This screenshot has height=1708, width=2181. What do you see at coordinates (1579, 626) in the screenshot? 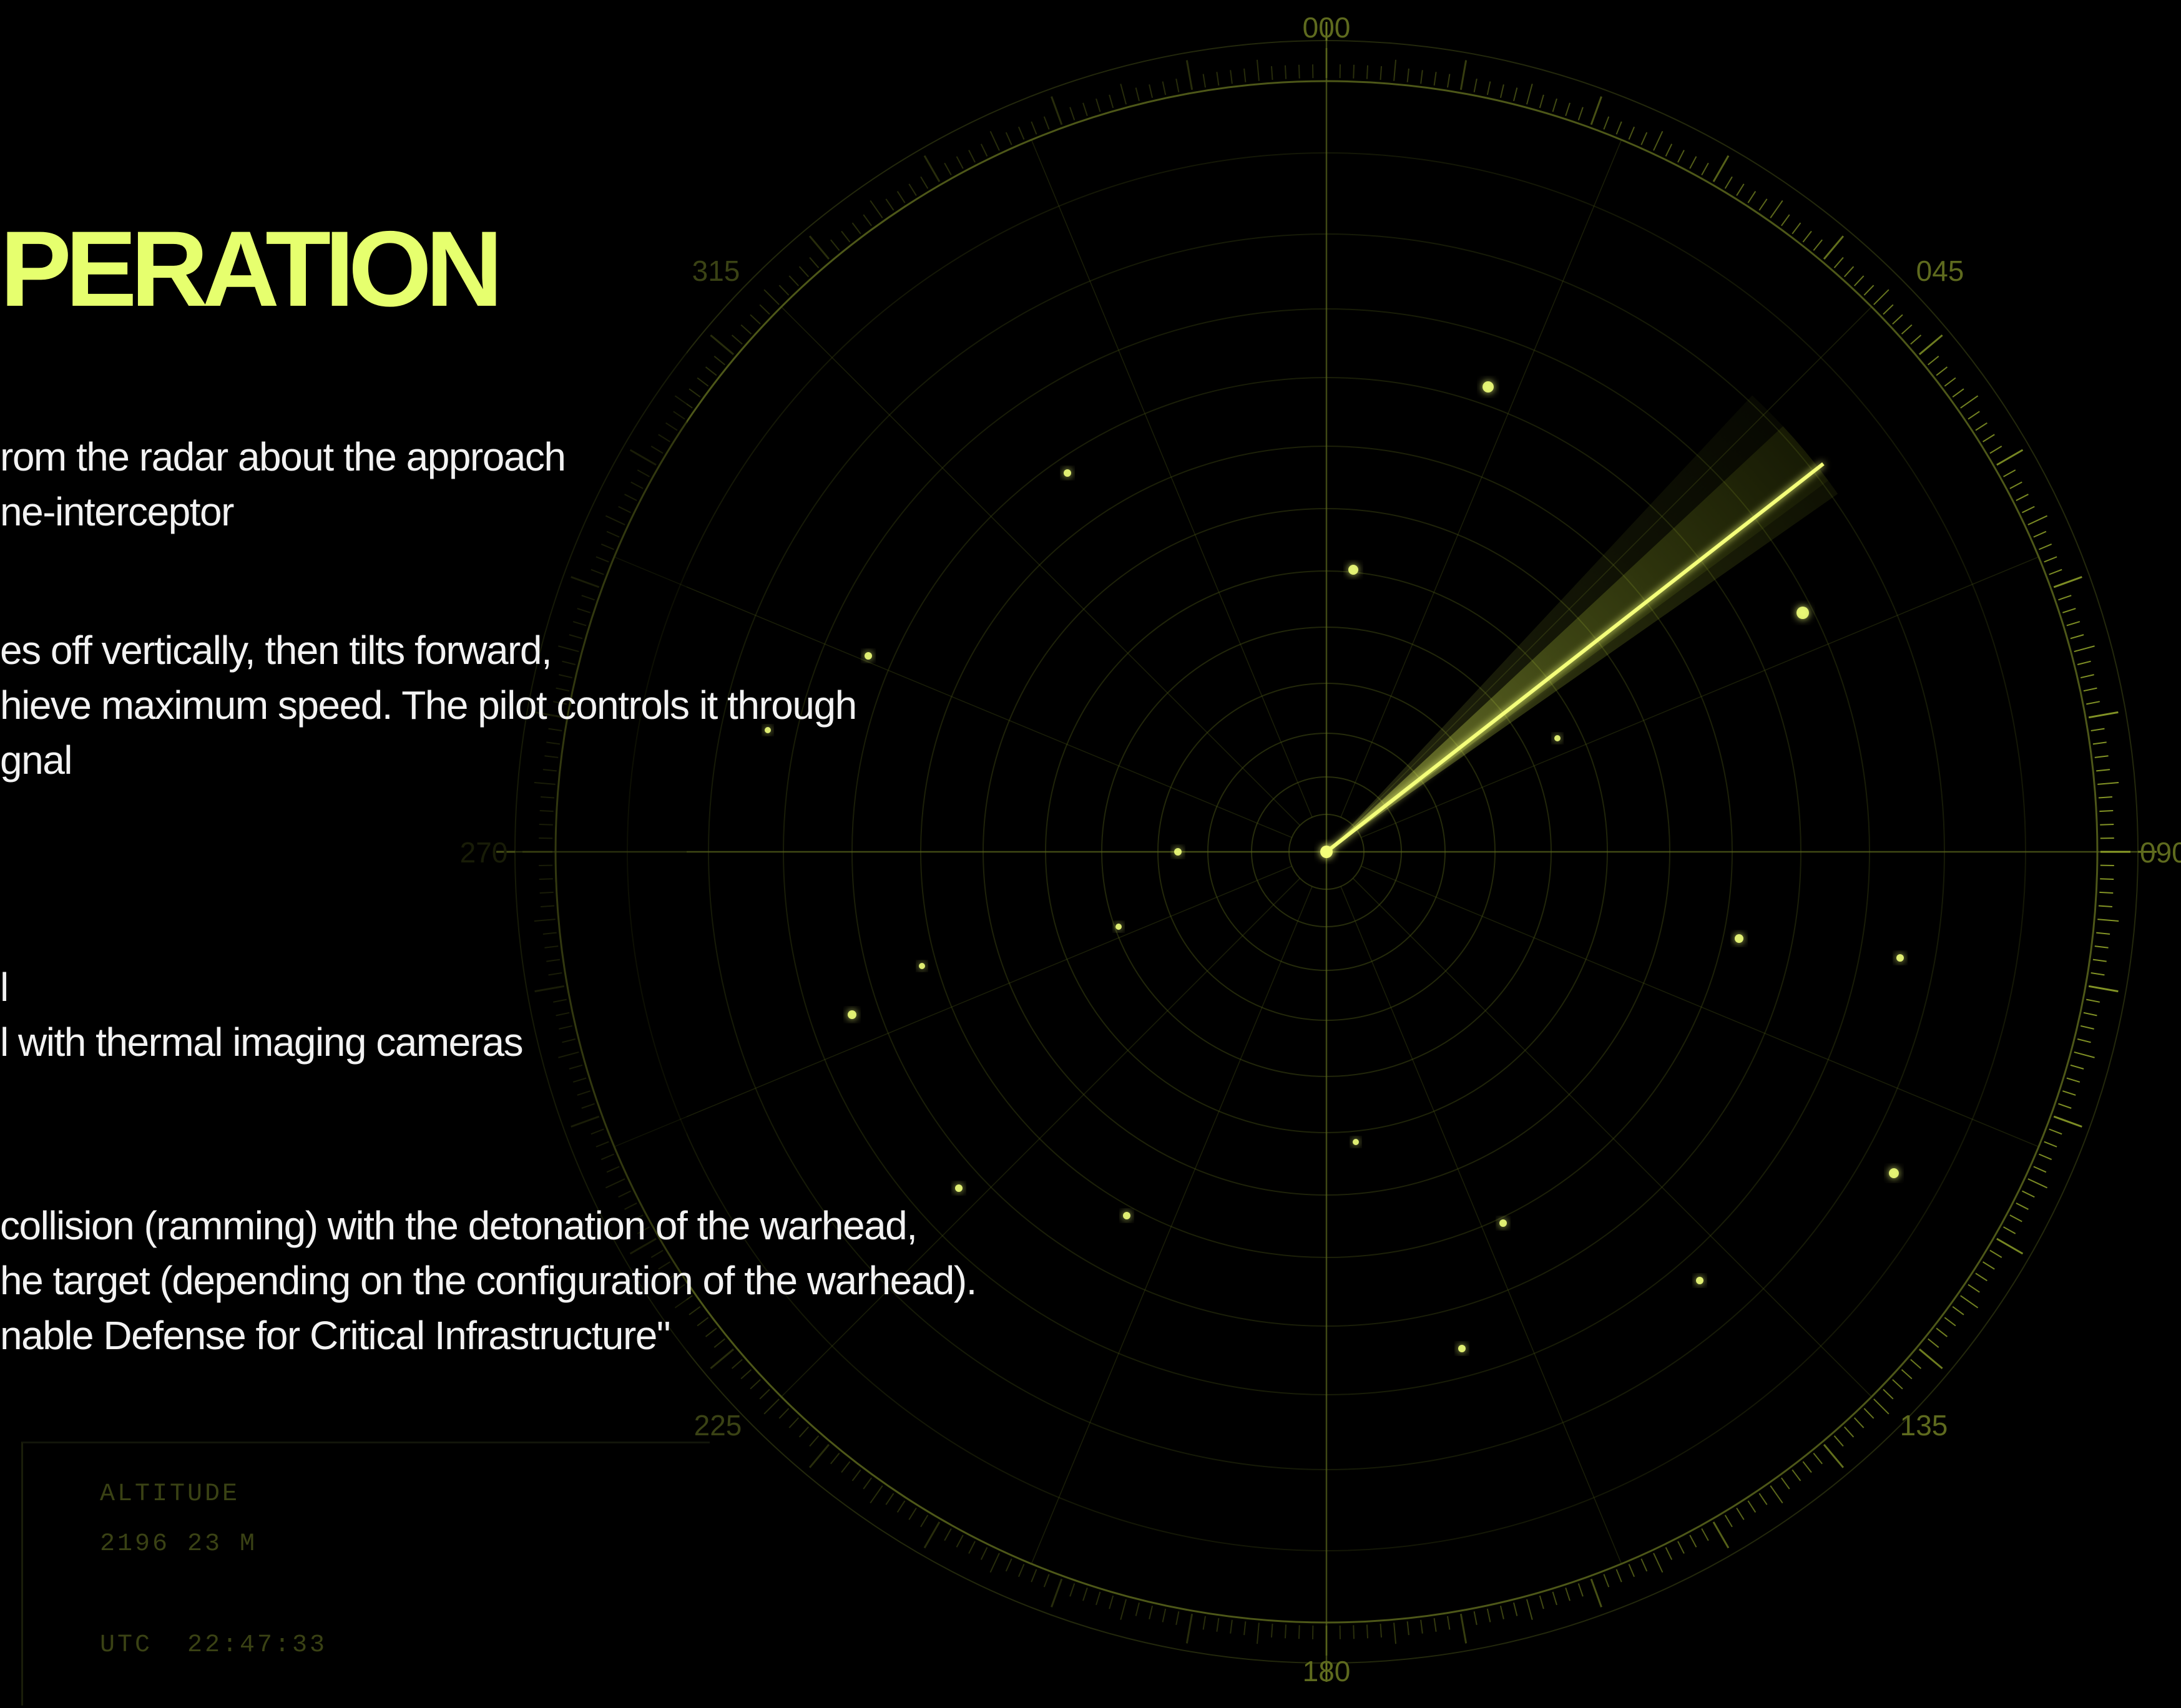
I see `radar-sweep-beam` at bounding box center [1579, 626].